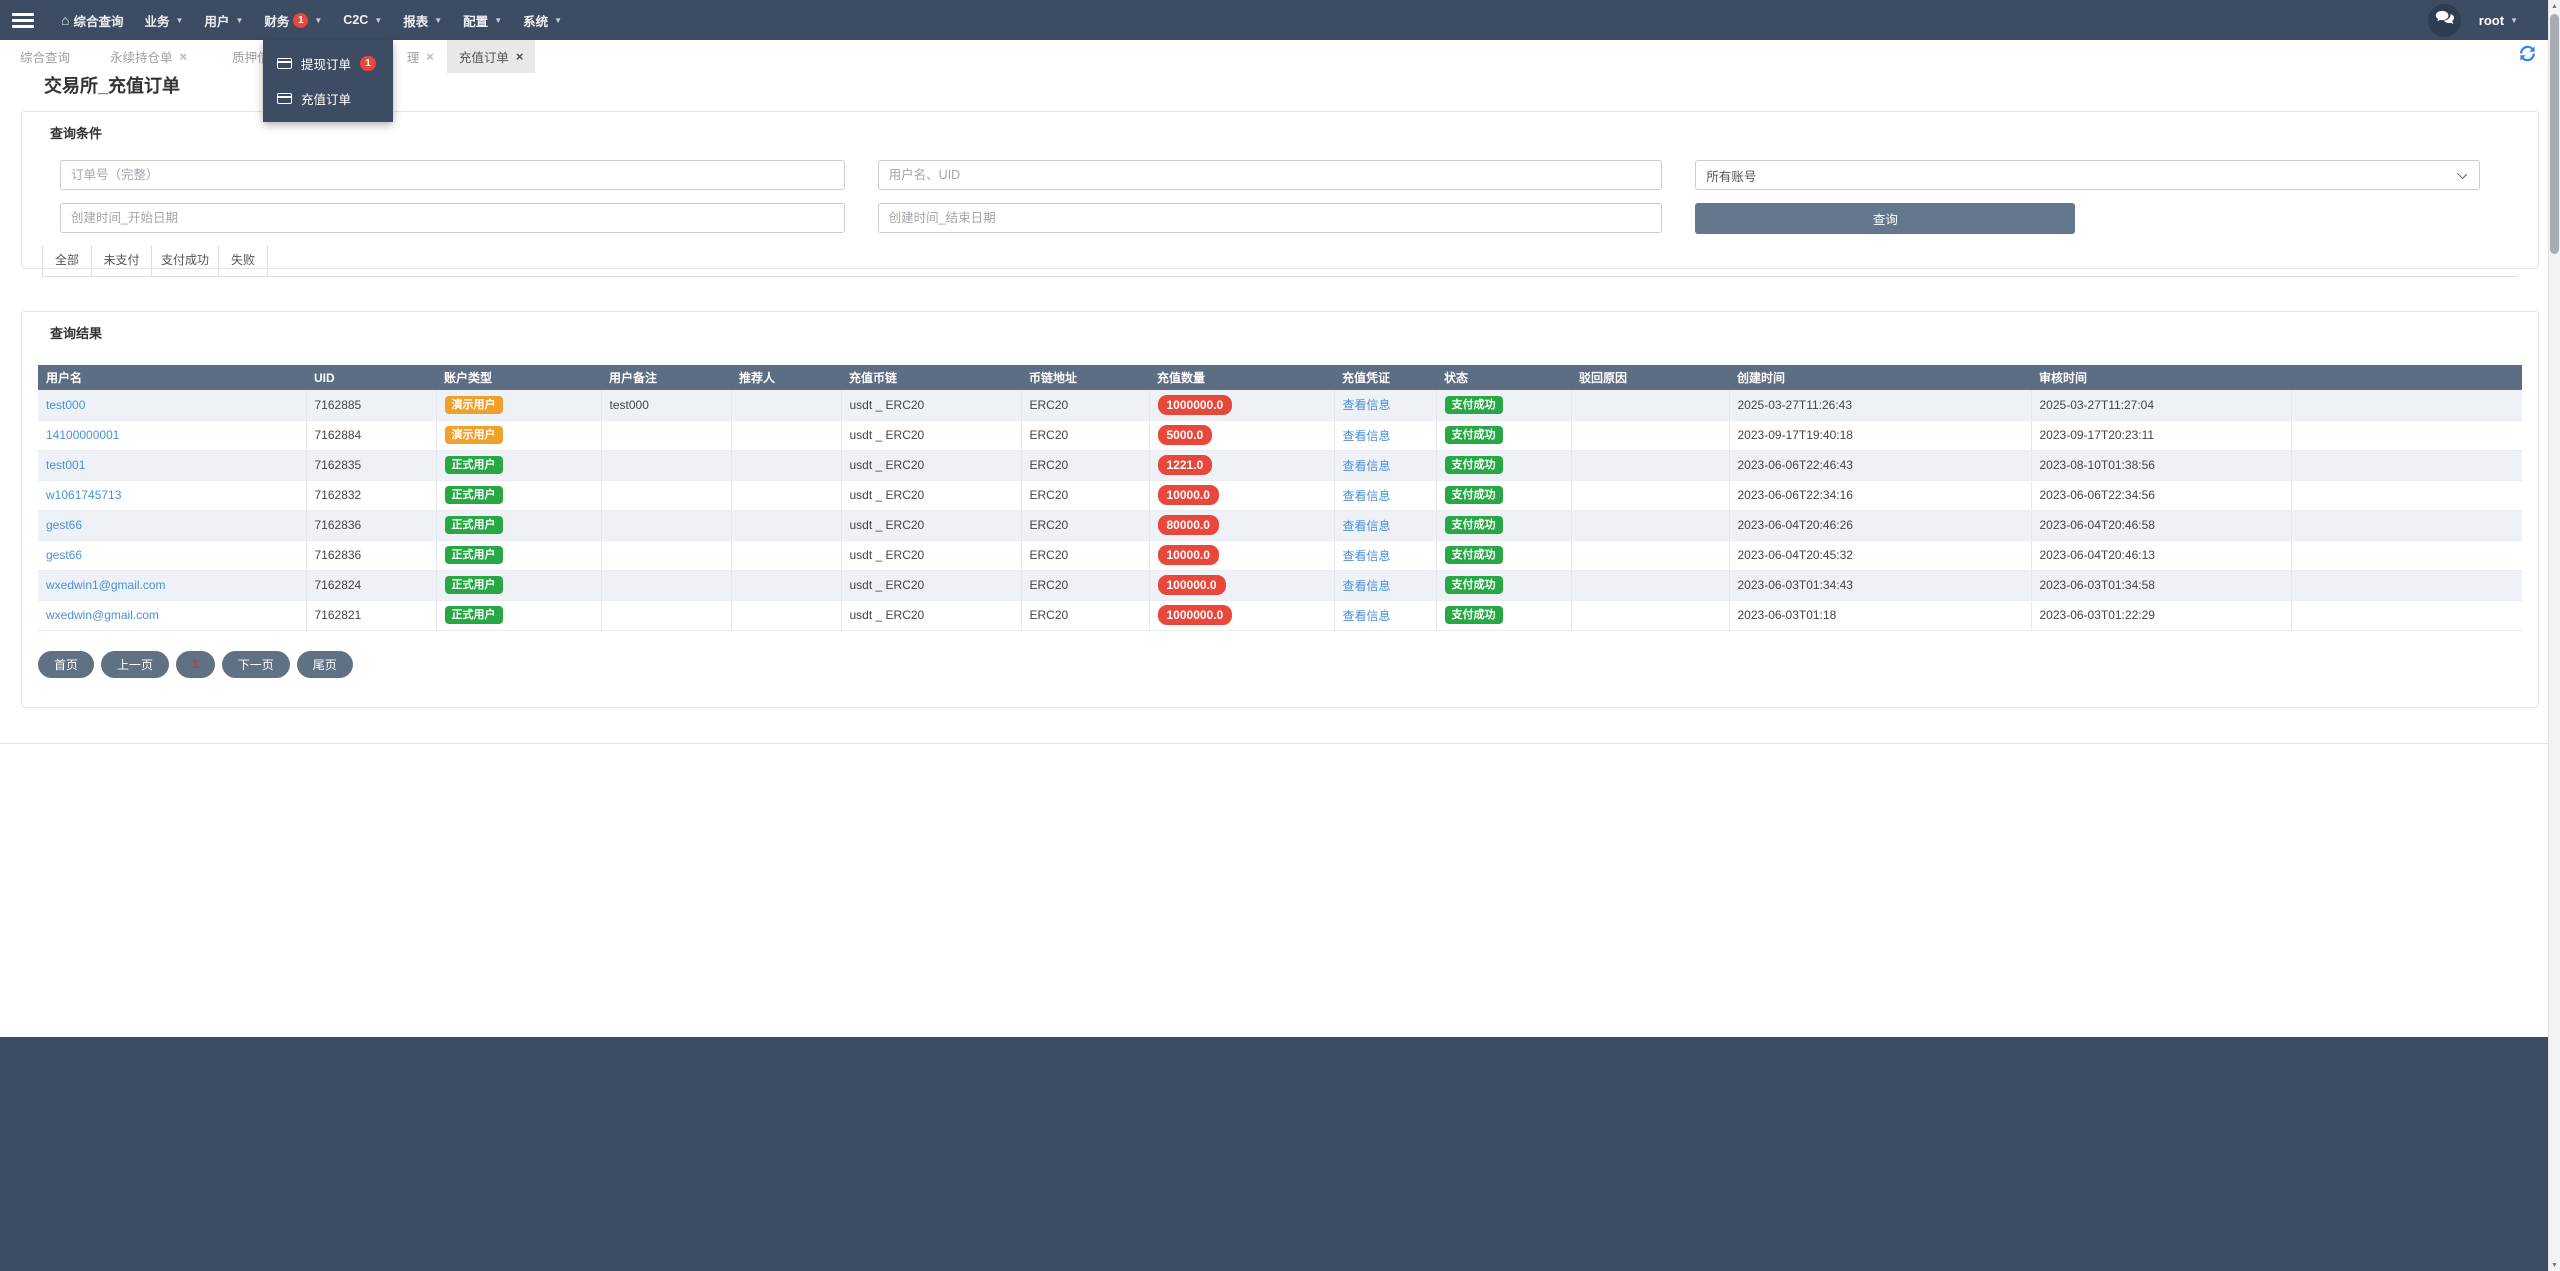  I want to click on page-prev-button: 上一页, so click(135, 664).